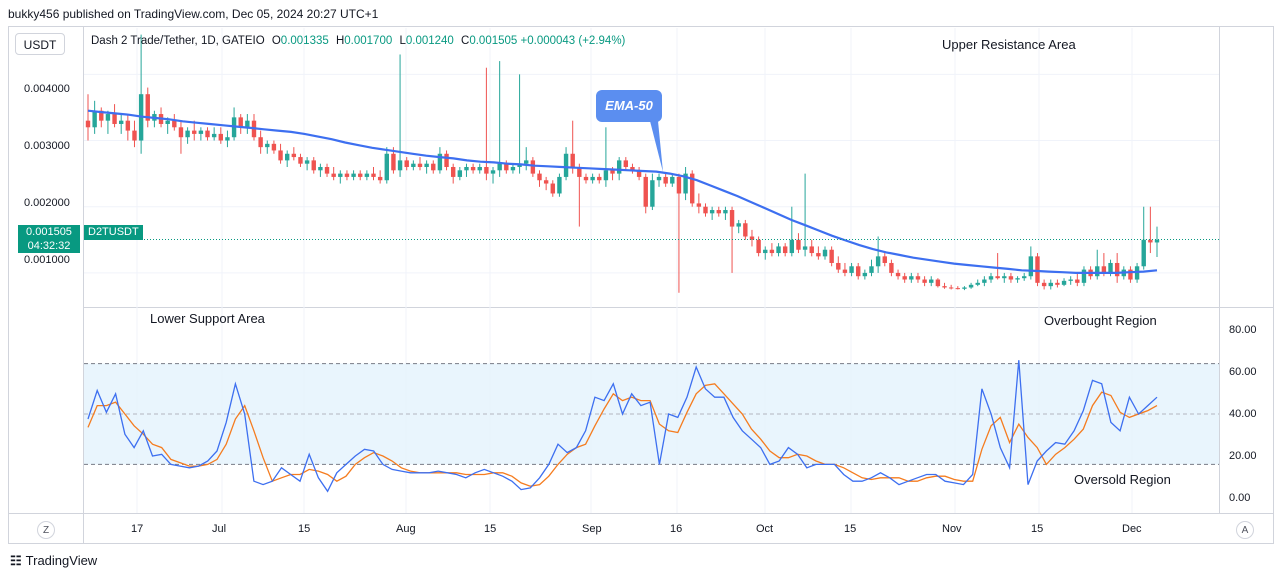 This screenshot has width=1281, height=579. What do you see at coordinates (61, 560) in the screenshot?
I see `tradingview-brand: TradingView` at bounding box center [61, 560].